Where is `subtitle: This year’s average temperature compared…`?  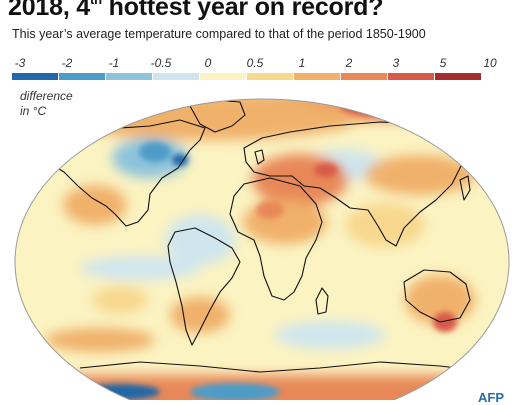 subtitle: This year’s average temperature compared… is located at coordinates (219, 34).